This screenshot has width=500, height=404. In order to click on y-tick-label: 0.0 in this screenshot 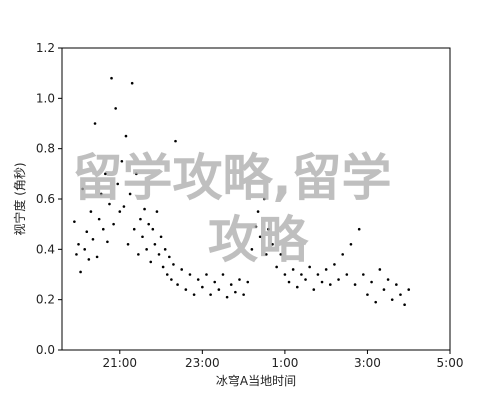, I will do `click(45, 350)`.